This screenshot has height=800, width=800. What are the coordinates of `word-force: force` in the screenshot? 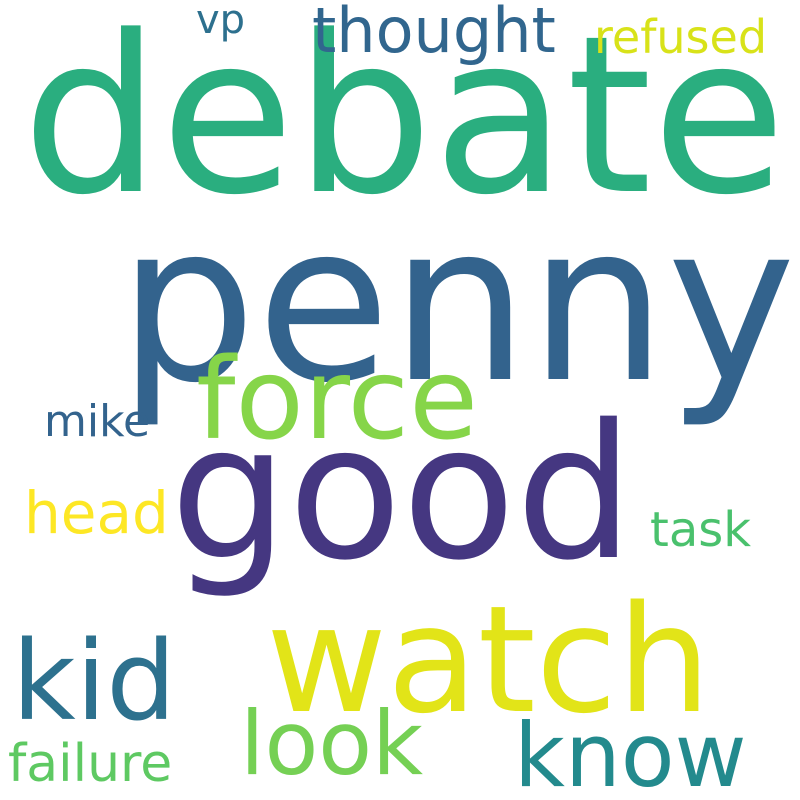 It's located at (337, 400).